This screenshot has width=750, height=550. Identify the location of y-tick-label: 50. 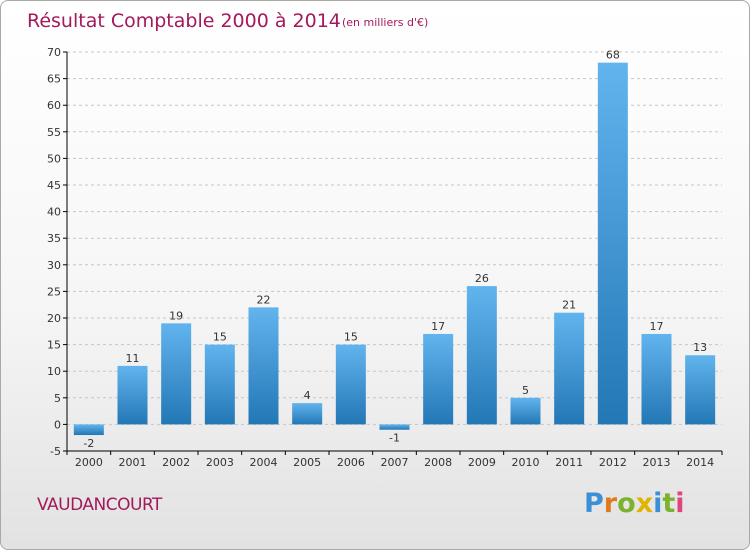
(54, 158).